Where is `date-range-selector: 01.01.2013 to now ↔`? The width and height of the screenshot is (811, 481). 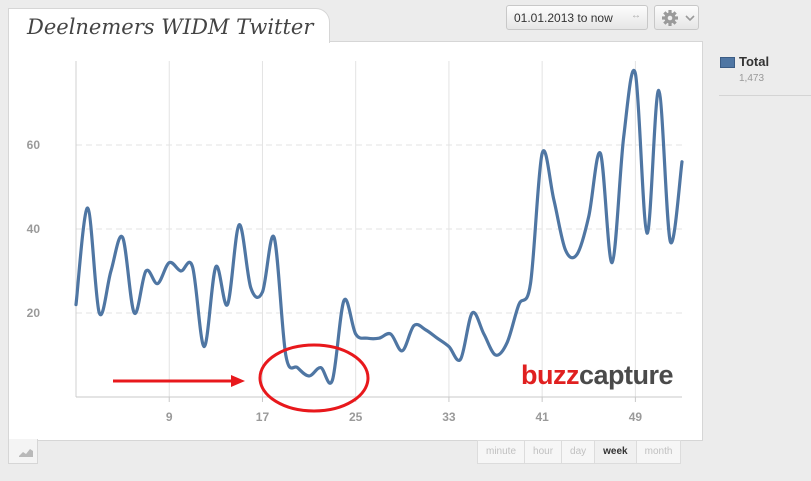 date-range-selector: 01.01.2013 to now ↔ is located at coordinates (577, 17).